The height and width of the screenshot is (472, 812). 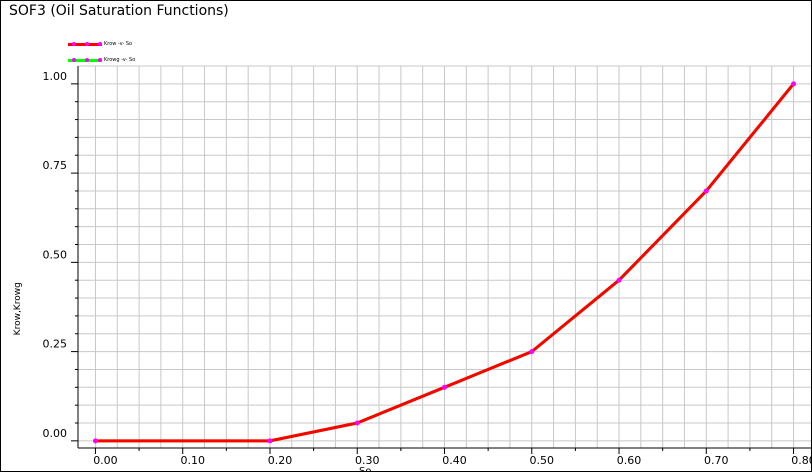 What do you see at coordinates (119, 11) in the screenshot?
I see `chart-title: SOF3 (Oil Saturation Functions)` at bounding box center [119, 11].